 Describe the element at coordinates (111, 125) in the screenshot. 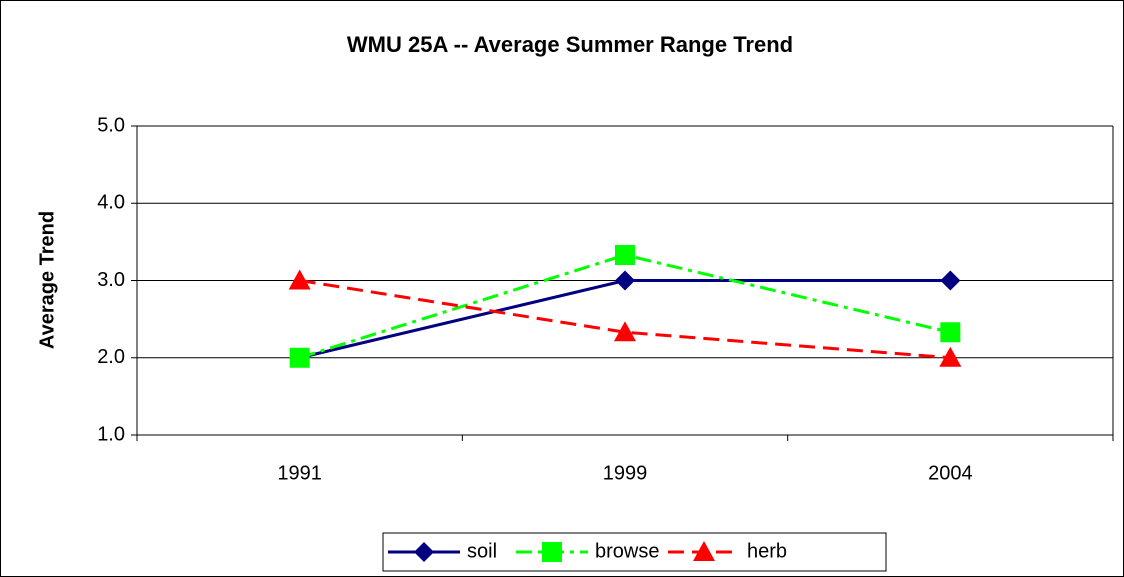

I see `y-tick-label: 5.0` at that location.